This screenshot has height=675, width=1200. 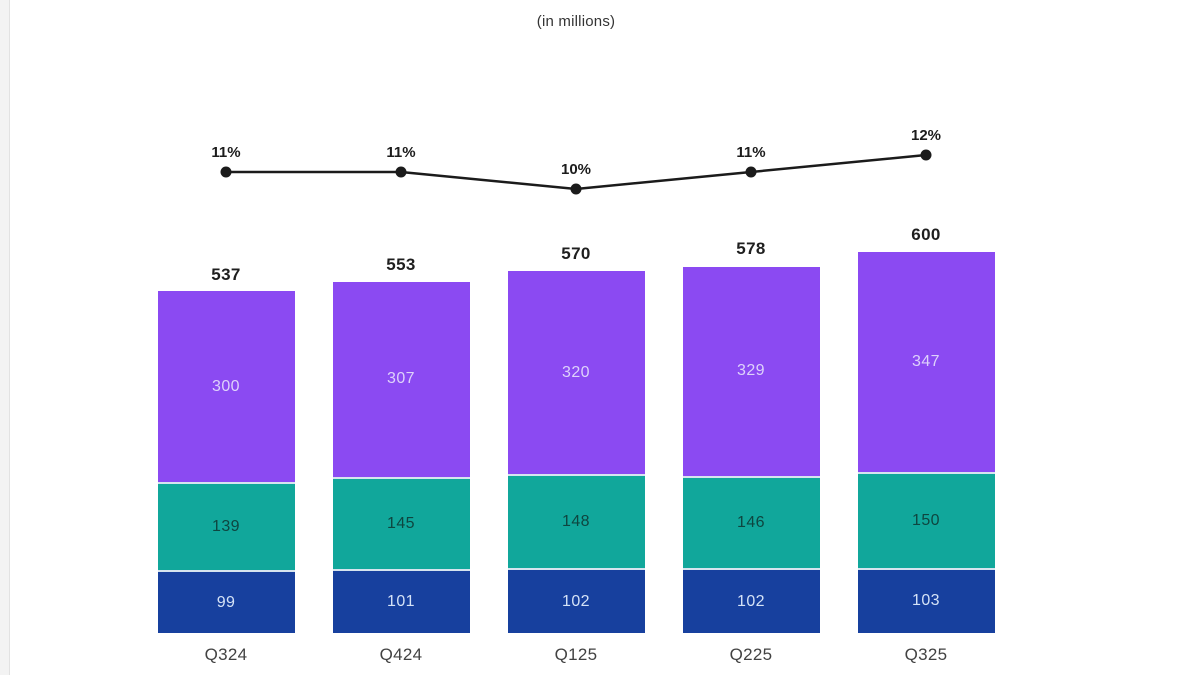 I want to click on bar-segment-navy-q225: 102, so click(x=751, y=600).